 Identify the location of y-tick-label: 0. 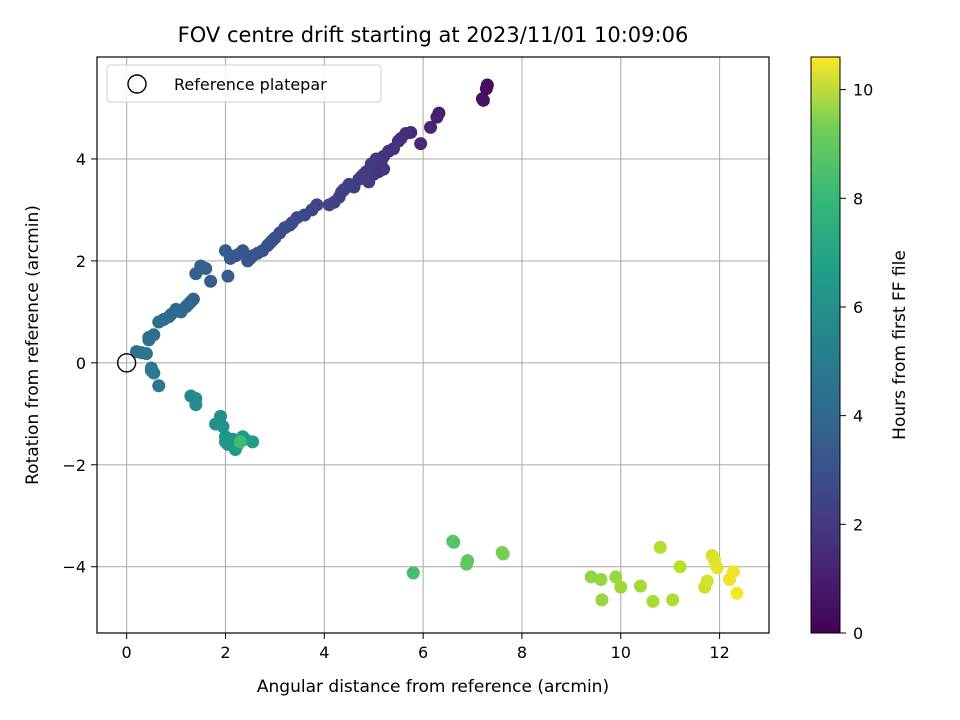
(81, 363).